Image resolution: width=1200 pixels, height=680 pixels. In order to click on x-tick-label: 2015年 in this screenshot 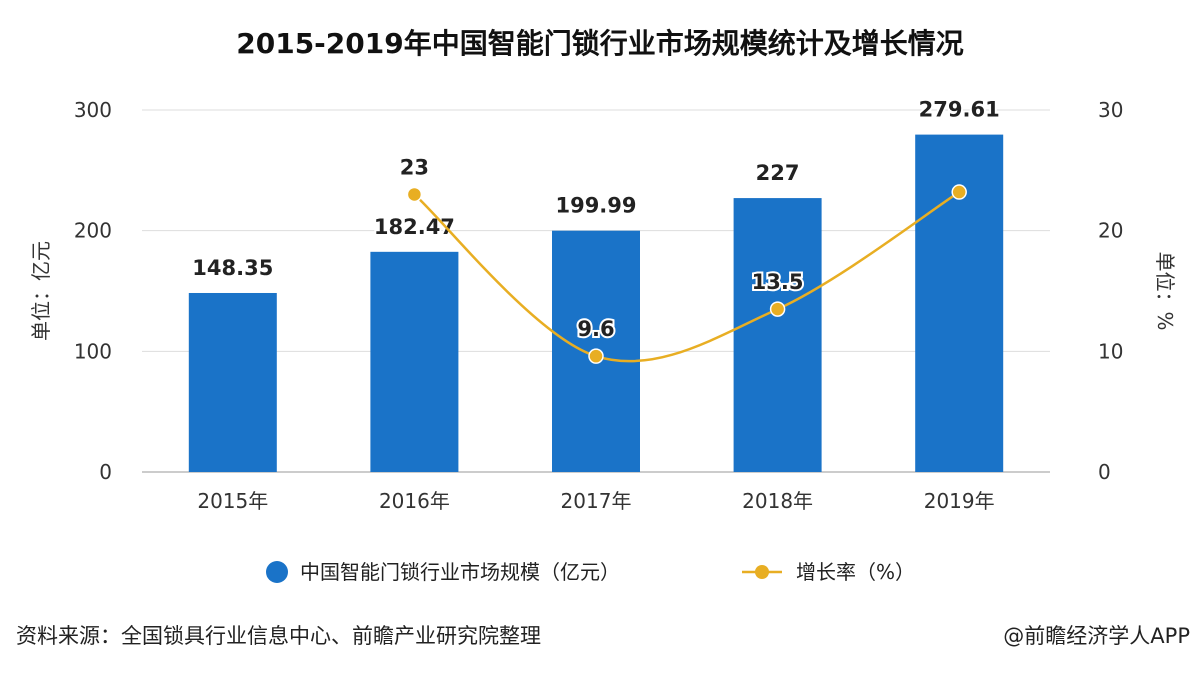, I will do `click(232, 501)`.